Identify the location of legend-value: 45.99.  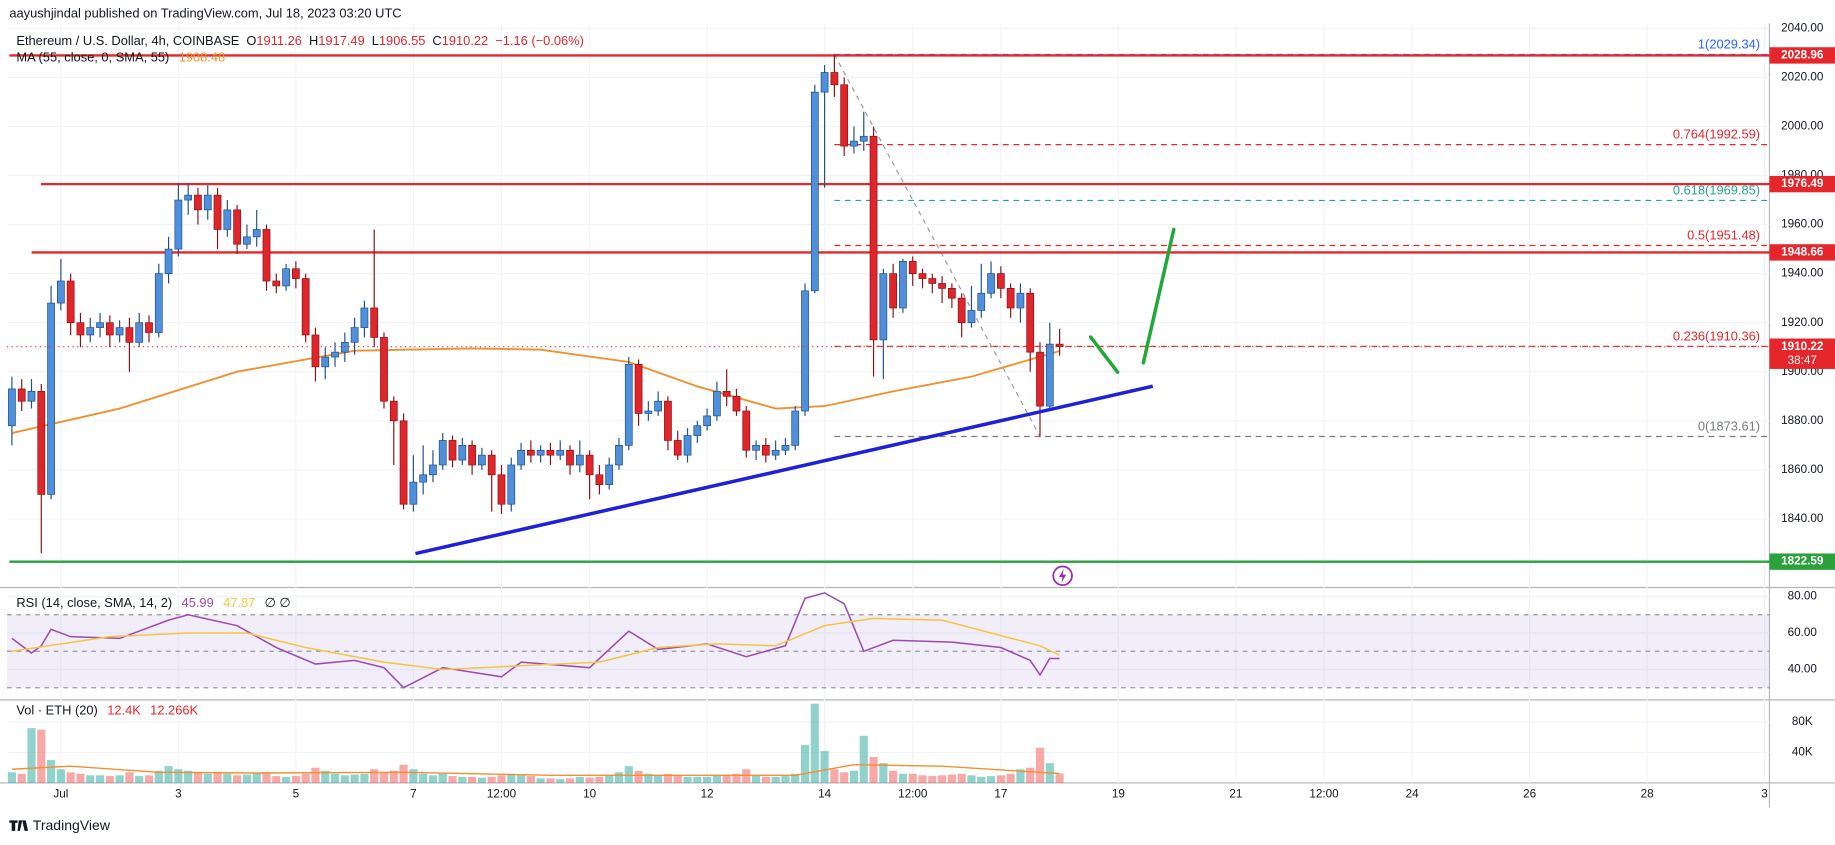
(198, 602).